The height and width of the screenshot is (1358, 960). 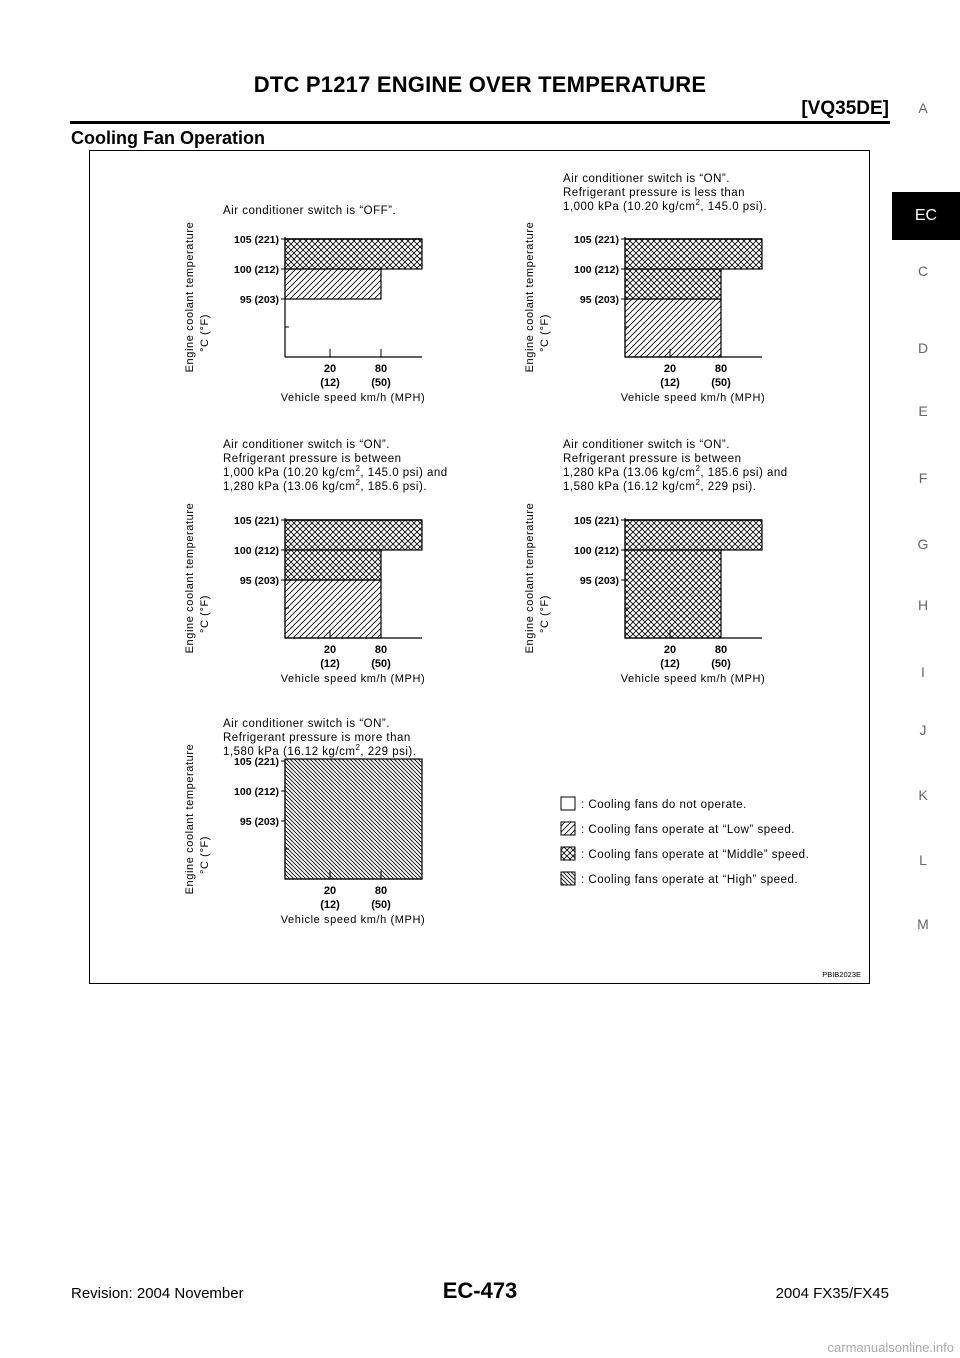 I want to click on page-number: EC-473, so click(x=480, y=1290).